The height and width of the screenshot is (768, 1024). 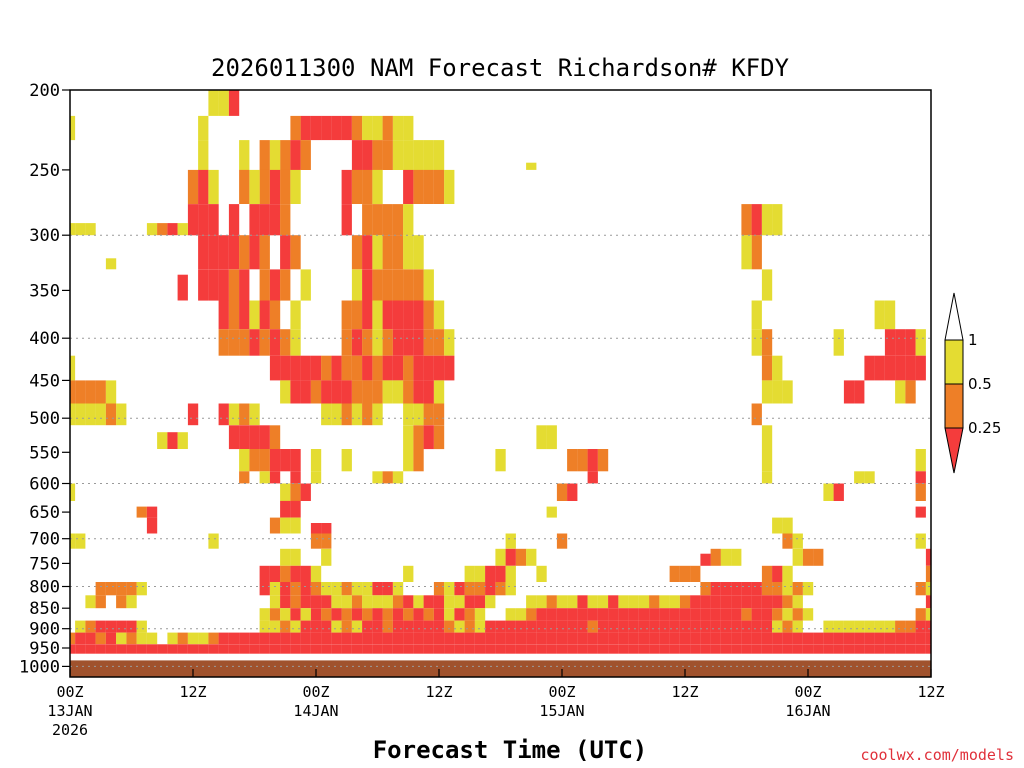 I want to click on y-tick-label: 1000, so click(x=39, y=667).